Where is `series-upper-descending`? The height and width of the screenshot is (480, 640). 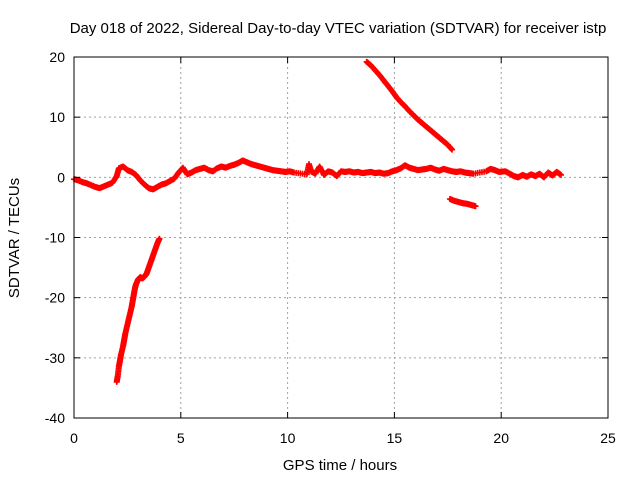
series-upper-descending is located at coordinates (409, 105).